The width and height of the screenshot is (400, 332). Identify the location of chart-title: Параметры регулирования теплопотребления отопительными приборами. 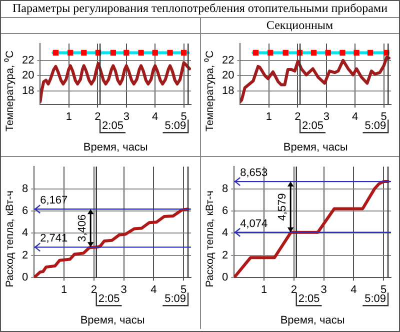
(200, 9).